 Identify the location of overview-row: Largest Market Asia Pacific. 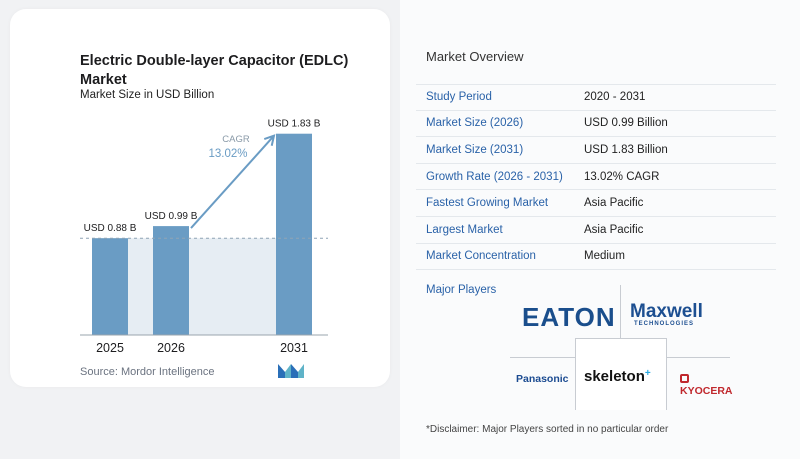
(596, 230).